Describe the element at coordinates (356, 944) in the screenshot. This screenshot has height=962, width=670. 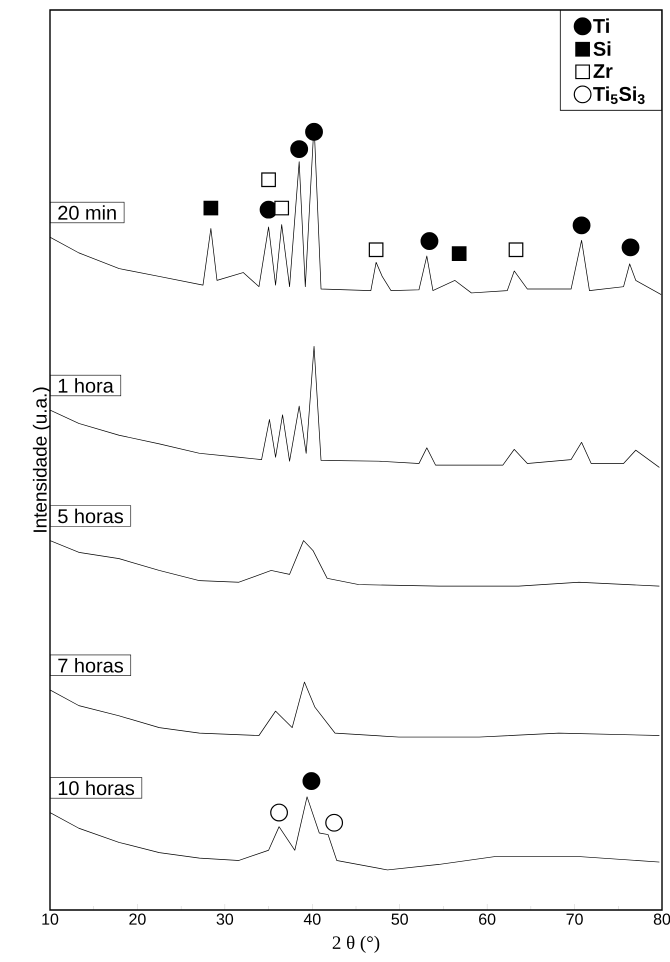
I see `x-axis-title: 2 θ (°)` at that location.